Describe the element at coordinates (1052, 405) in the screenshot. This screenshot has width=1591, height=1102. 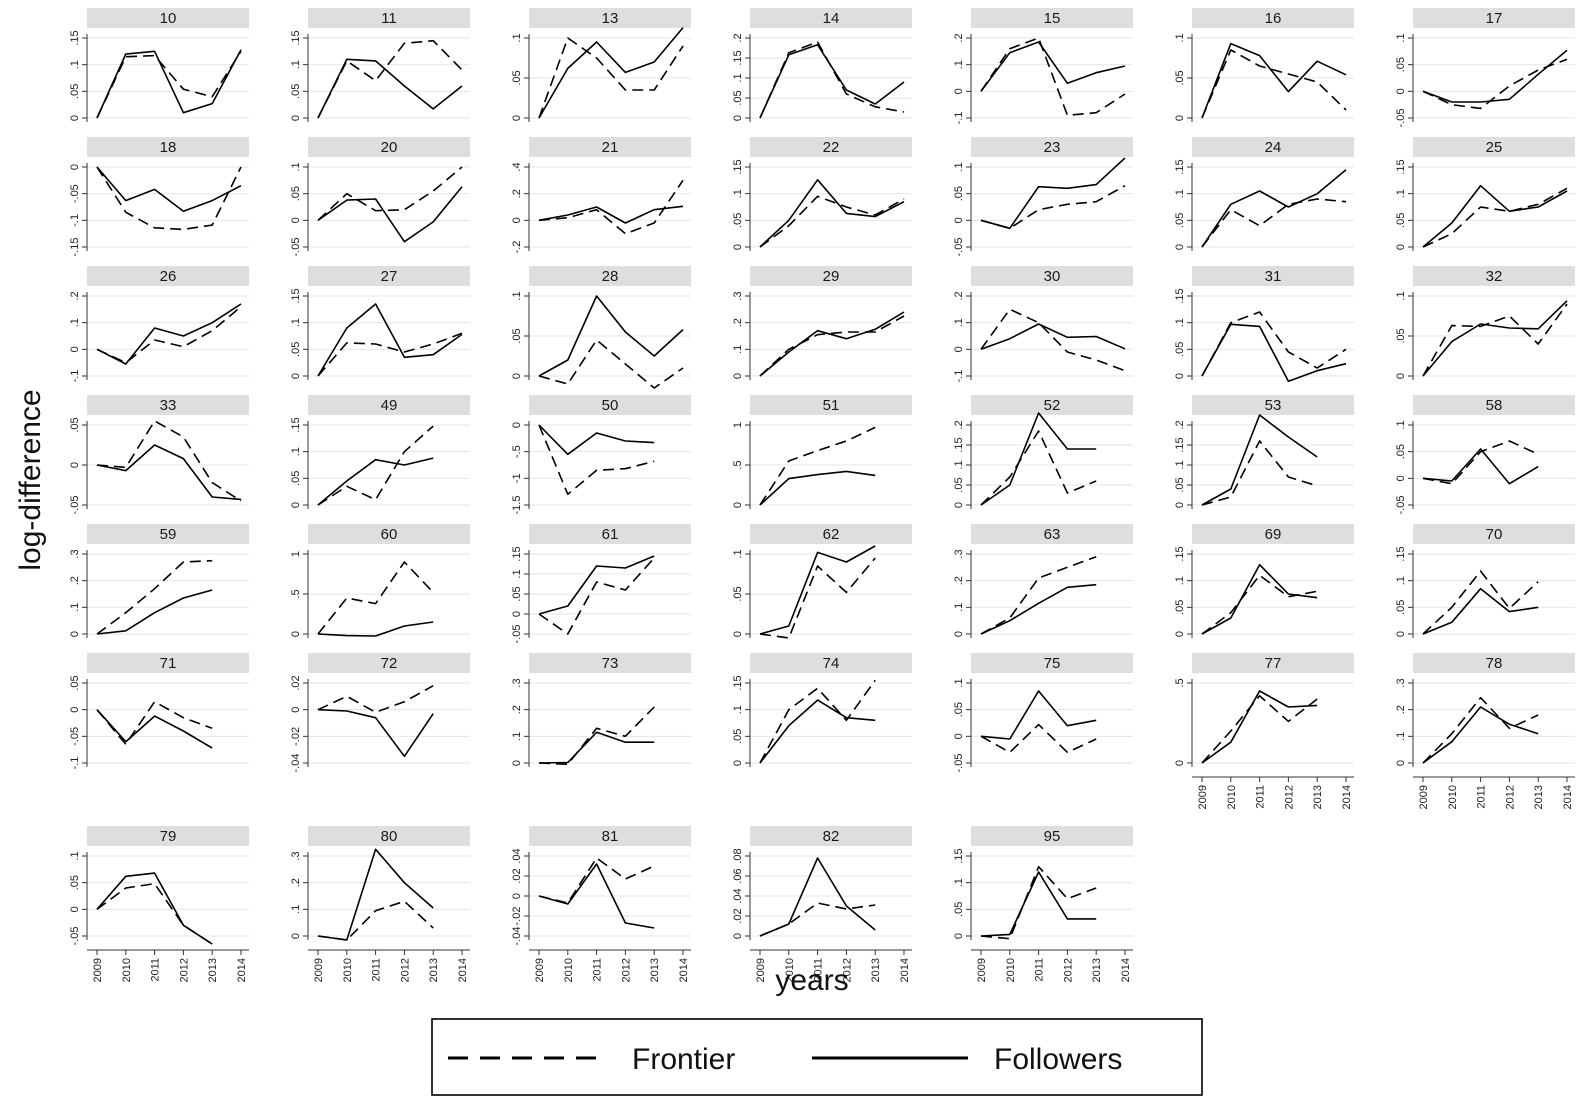
I see `panel-title: 52` at that location.